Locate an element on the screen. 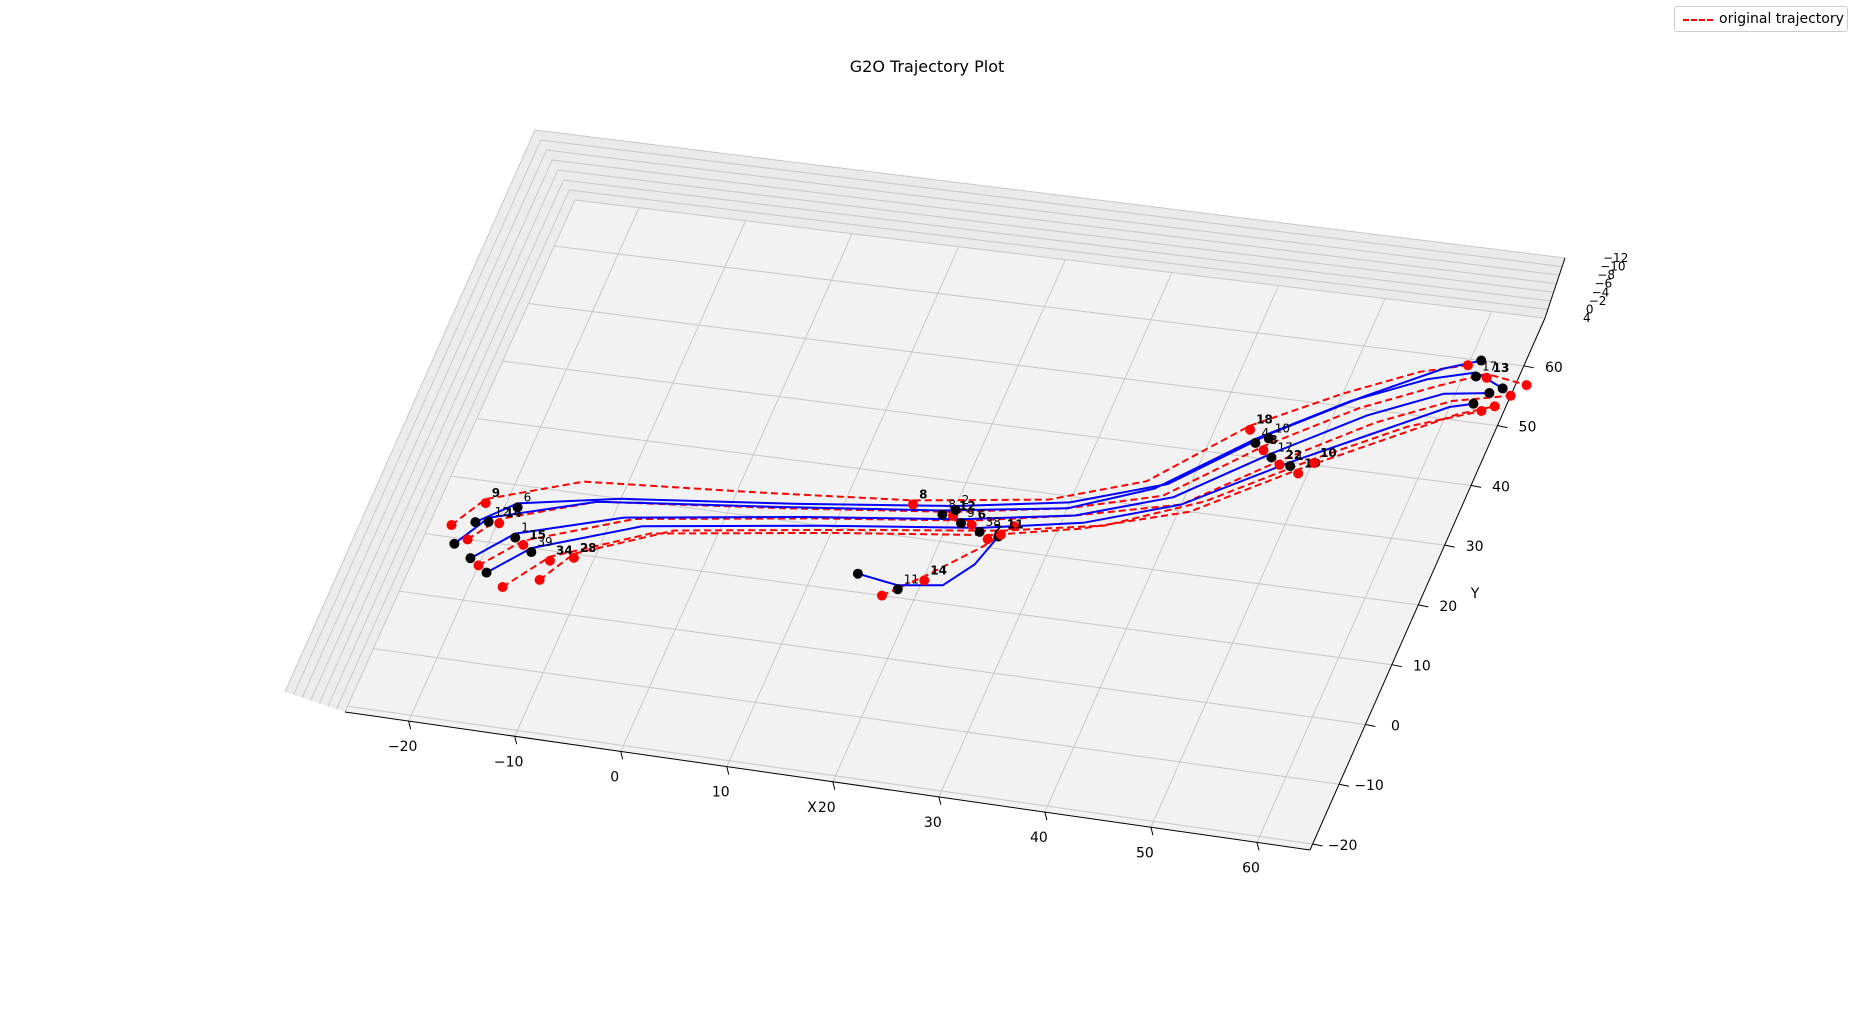  z-tick-label: 4 is located at coordinates (1587, 318).